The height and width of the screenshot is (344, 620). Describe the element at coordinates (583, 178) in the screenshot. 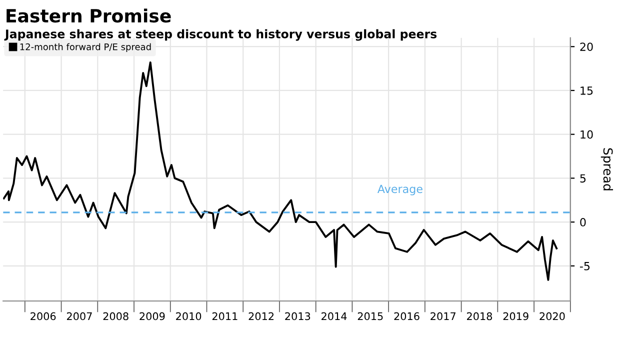

I see `y-tick-label: 5` at that location.